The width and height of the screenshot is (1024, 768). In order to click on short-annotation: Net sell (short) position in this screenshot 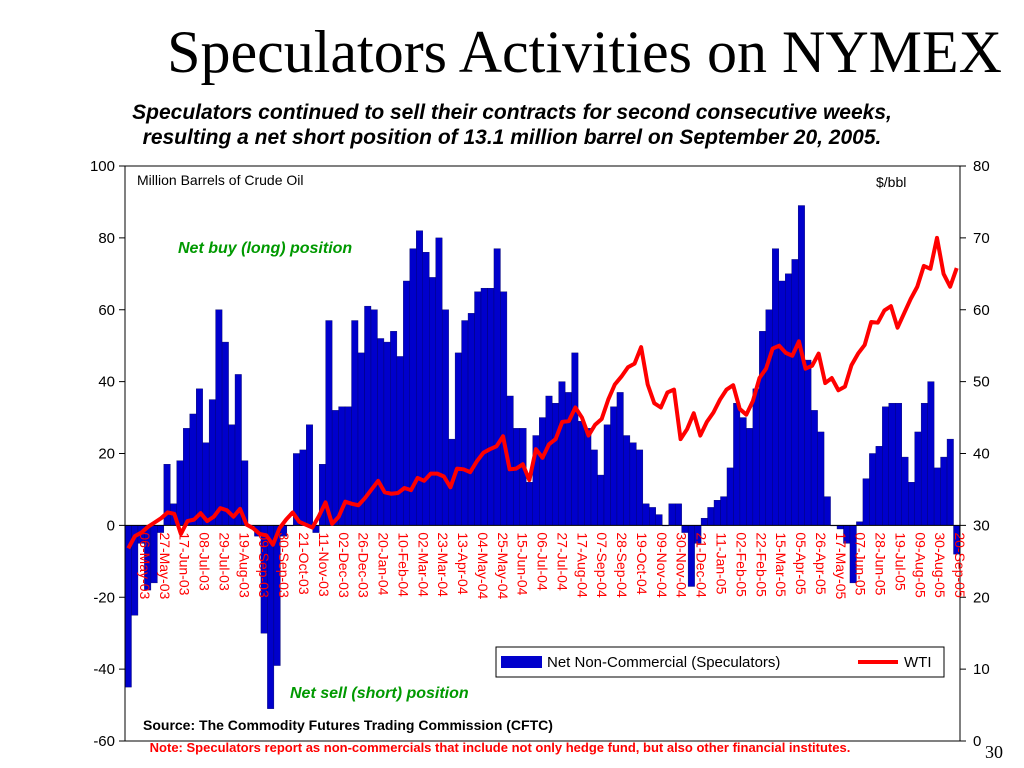, I will do `click(379, 693)`.